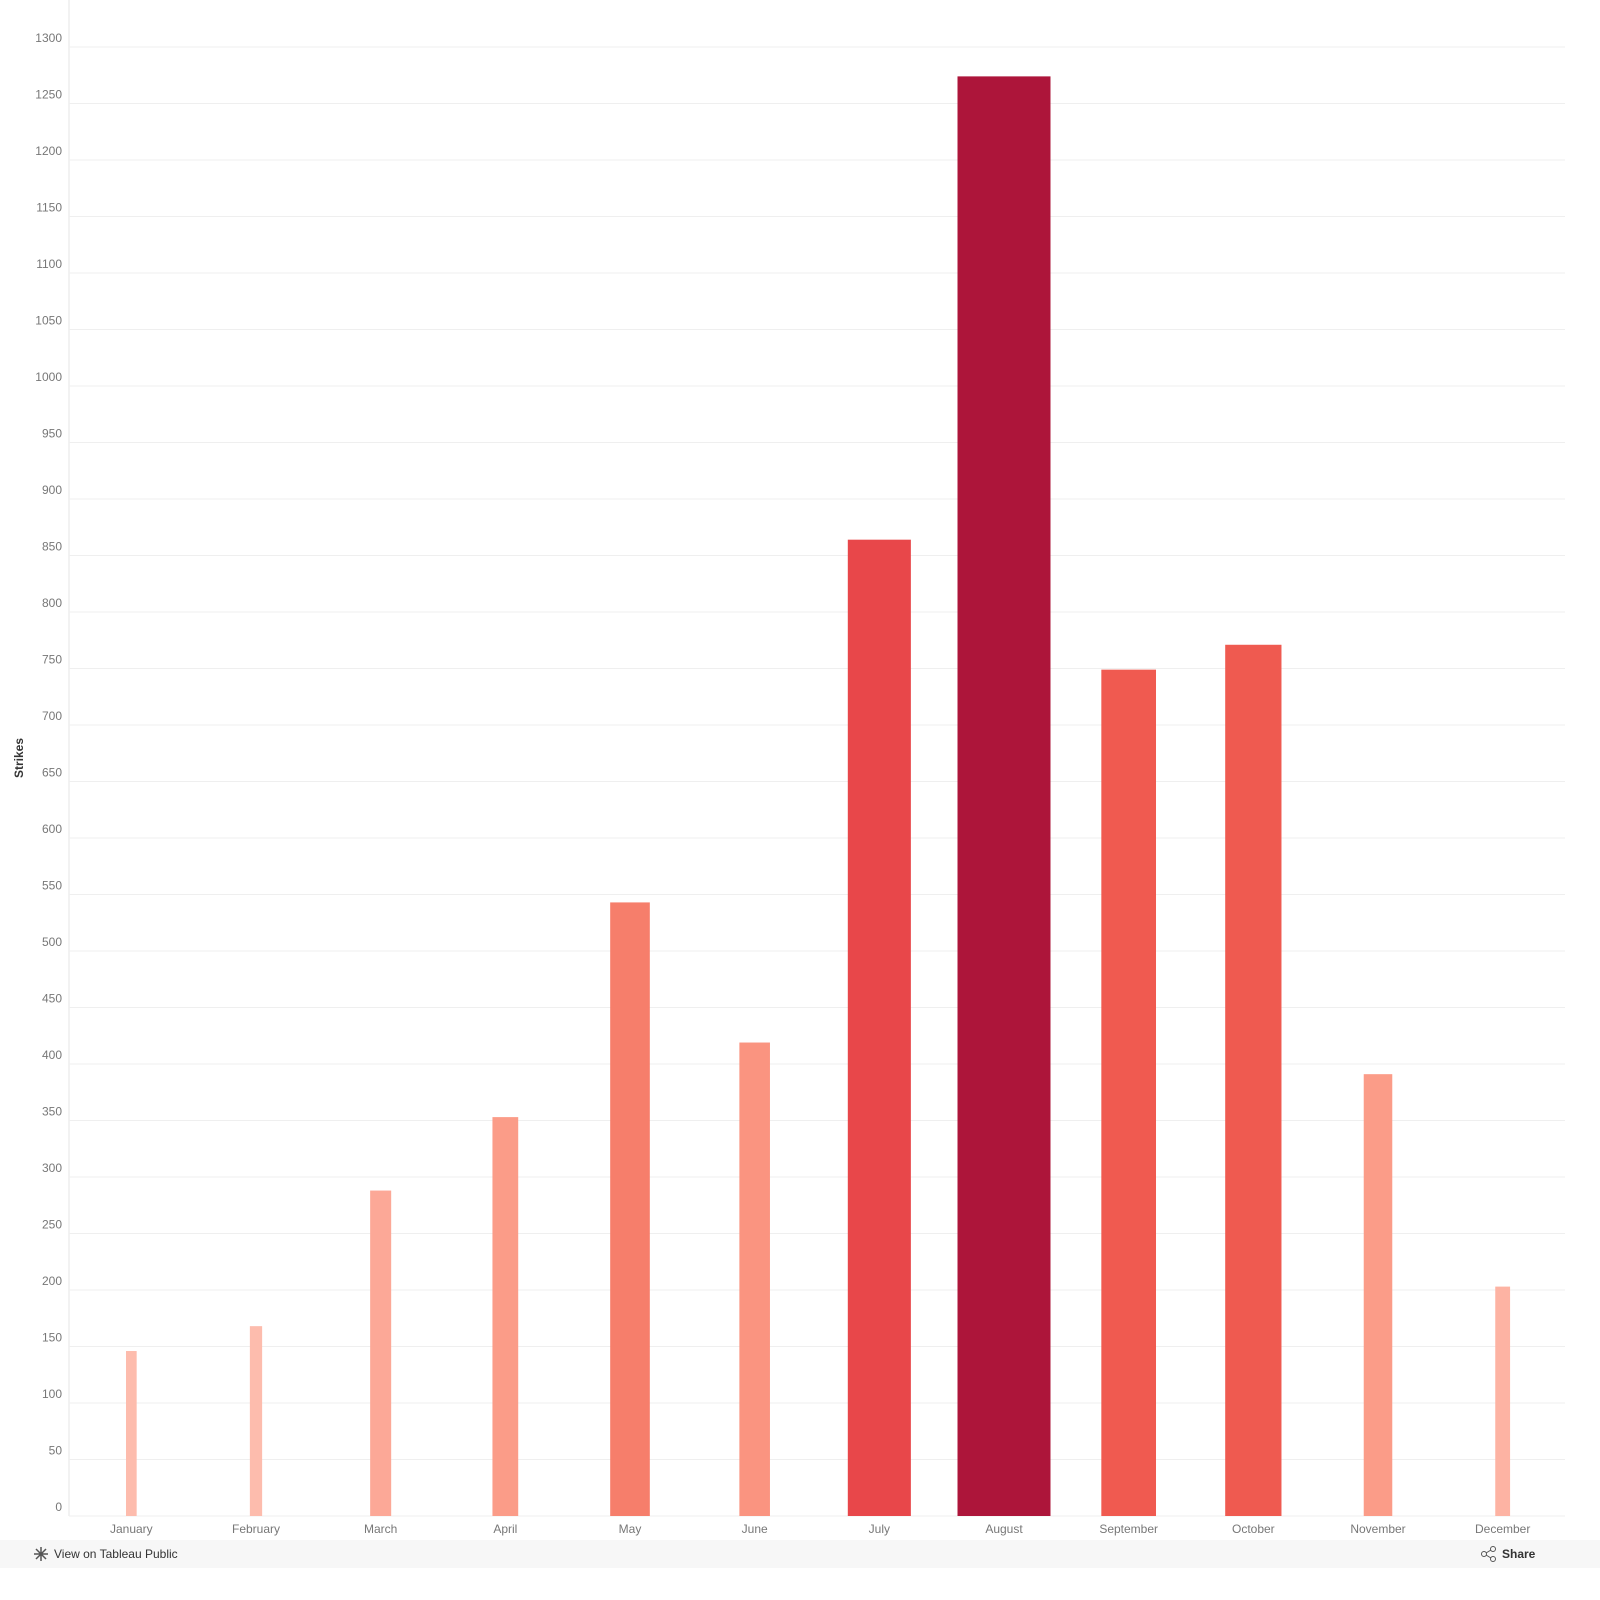 The width and height of the screenshot is (1600, 1600). What do you see at coordinates (52, 716) in the screenshot?
I see `y-tick-label: 700` at bounding box center [52, 716].